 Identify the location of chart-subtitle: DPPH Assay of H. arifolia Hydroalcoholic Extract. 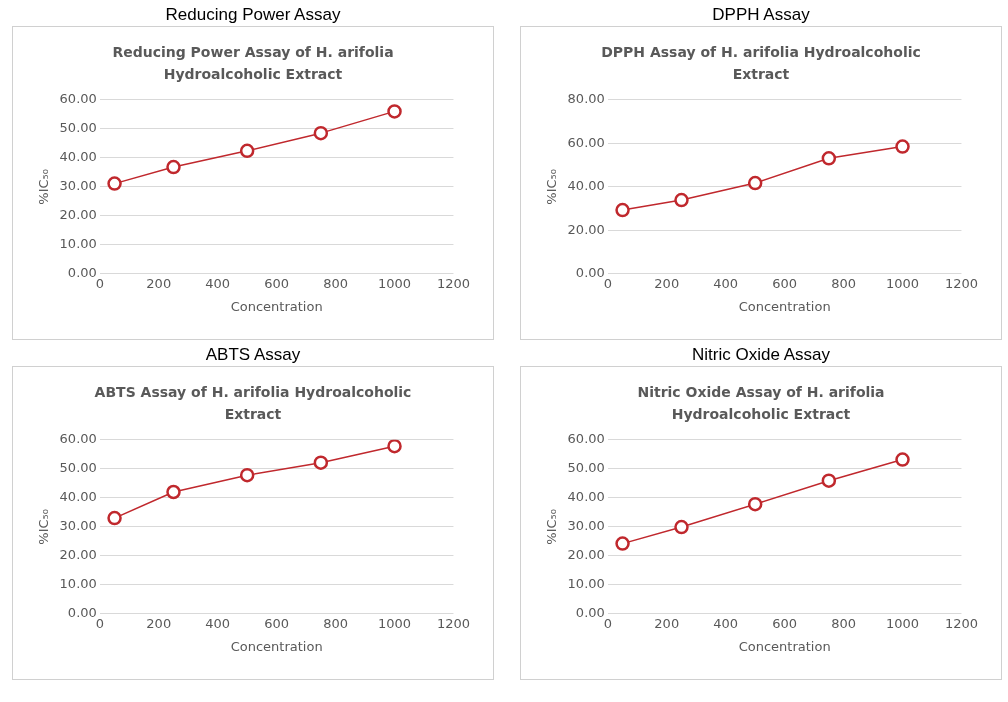
(761, 63).